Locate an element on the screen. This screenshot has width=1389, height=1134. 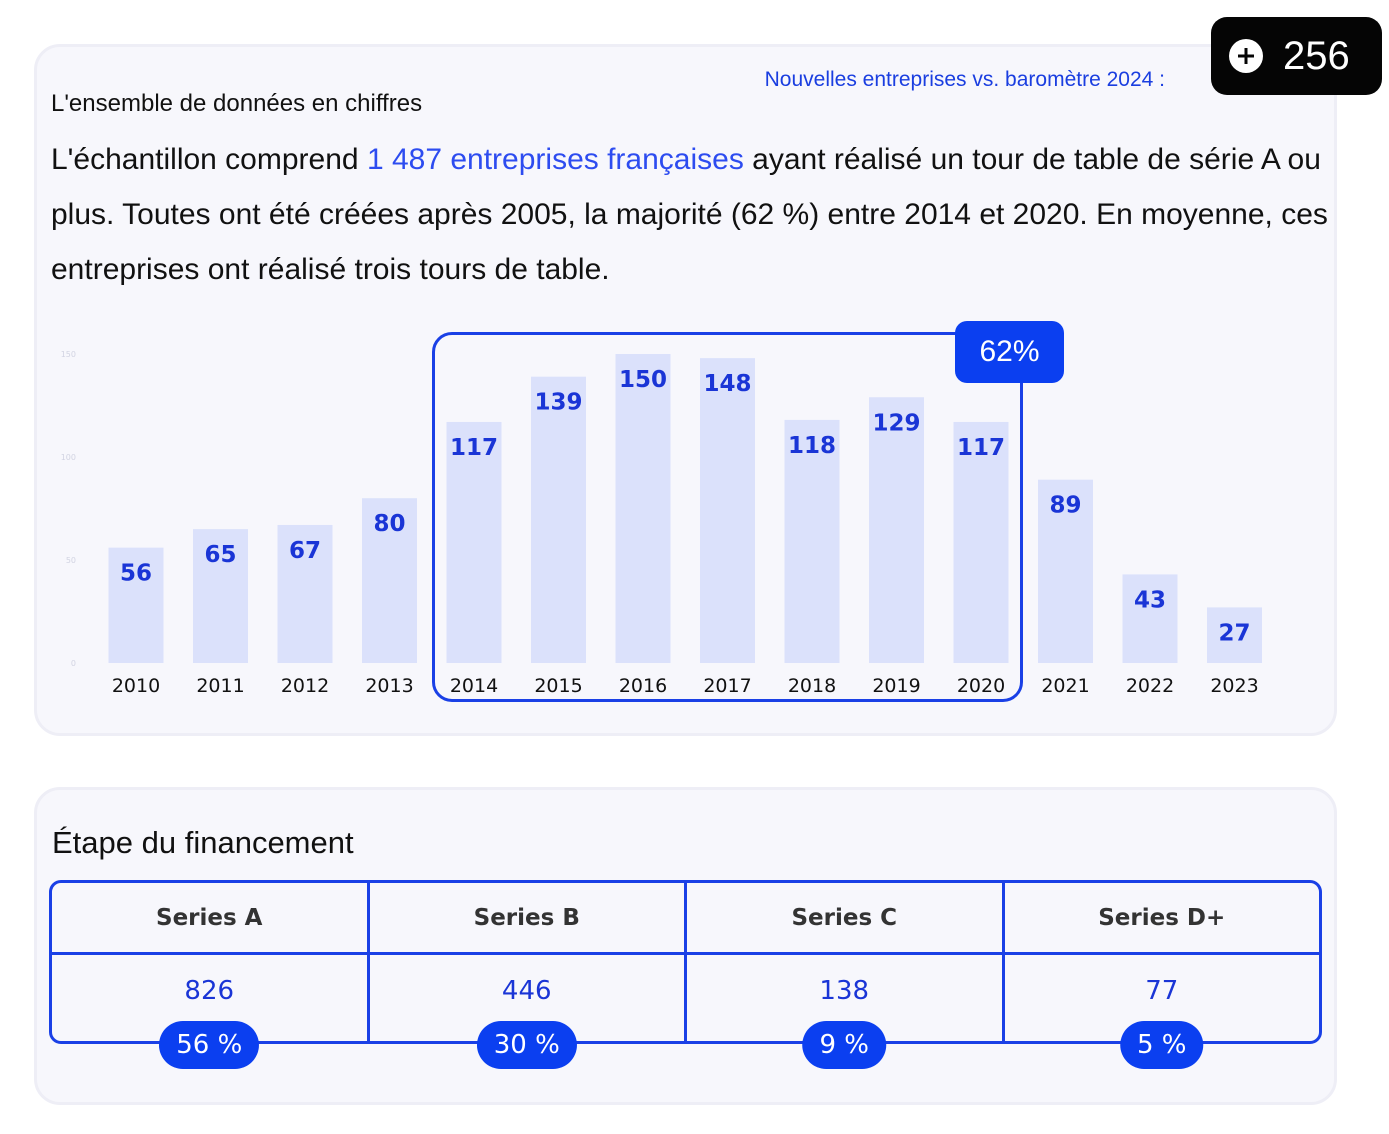
x-tick-label: 2018 is located at coordinates (812, 686).